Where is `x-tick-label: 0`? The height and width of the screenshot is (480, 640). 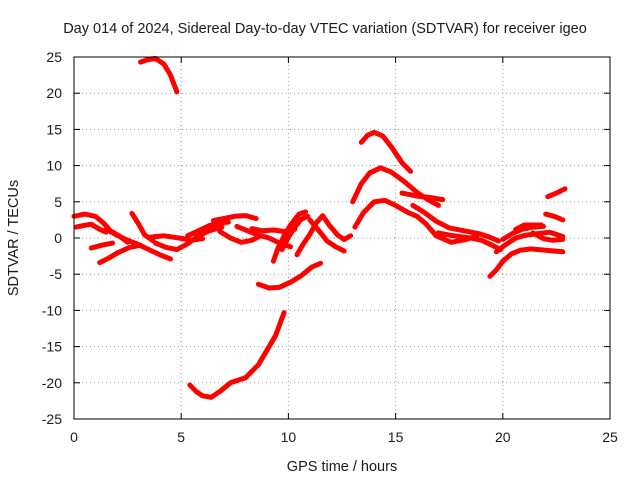
x-tick-label: 0 is located at coordinates (74, 437).